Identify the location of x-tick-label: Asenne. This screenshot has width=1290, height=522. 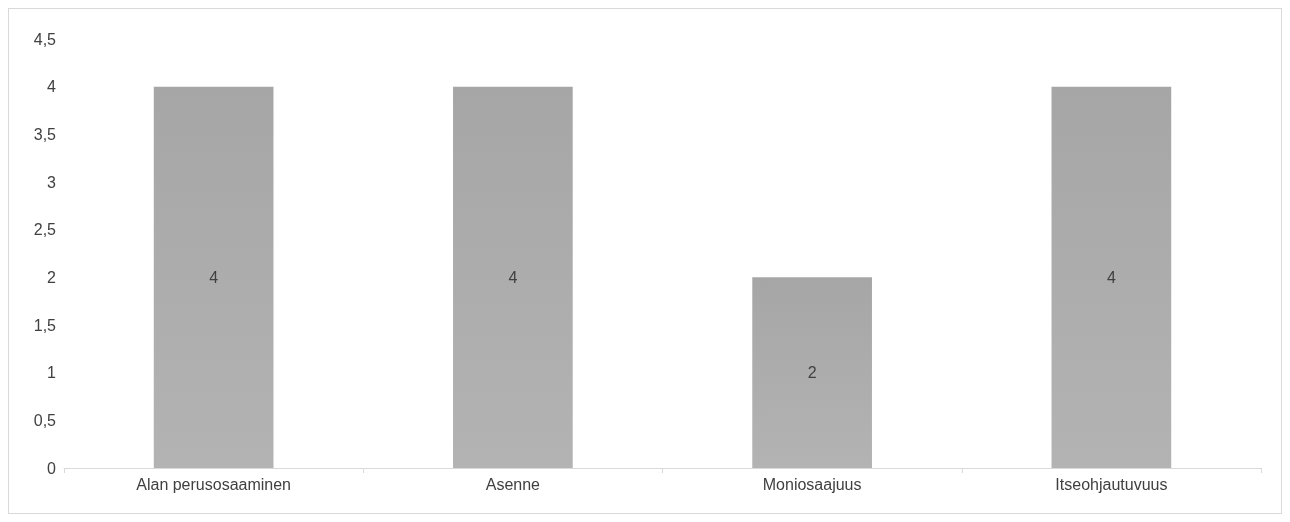
(513, 484).